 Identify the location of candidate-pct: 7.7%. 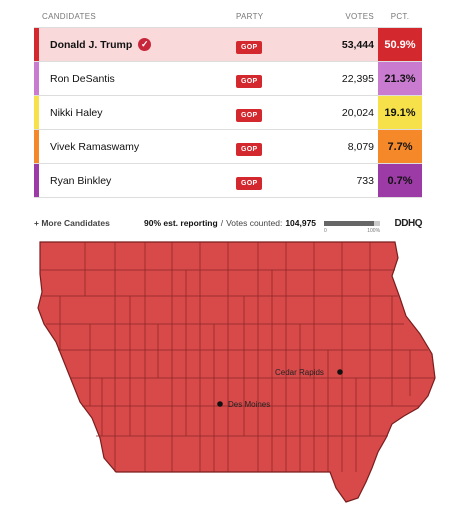
(400, 146).